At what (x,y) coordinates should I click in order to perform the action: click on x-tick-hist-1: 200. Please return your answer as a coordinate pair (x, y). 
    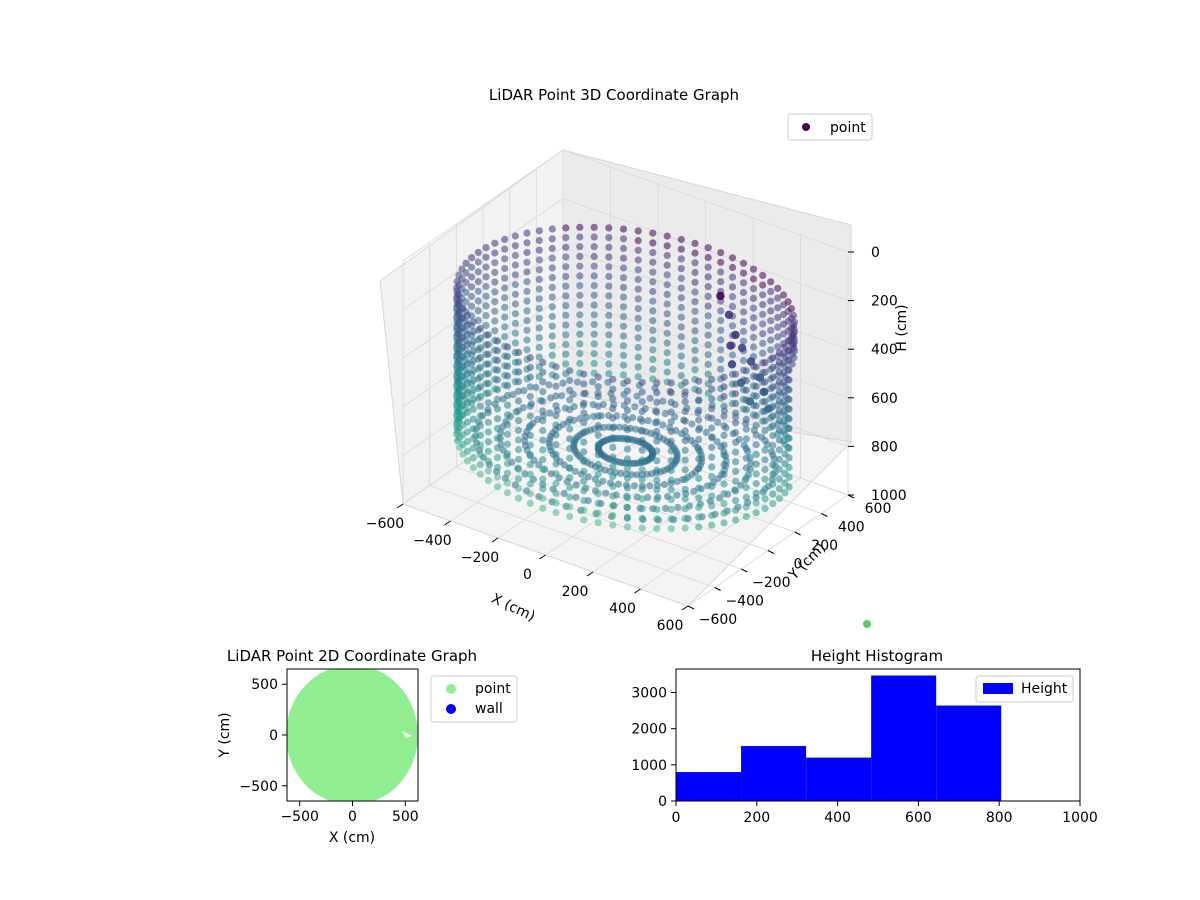
    Looking at the image, I should click on (756, 818).